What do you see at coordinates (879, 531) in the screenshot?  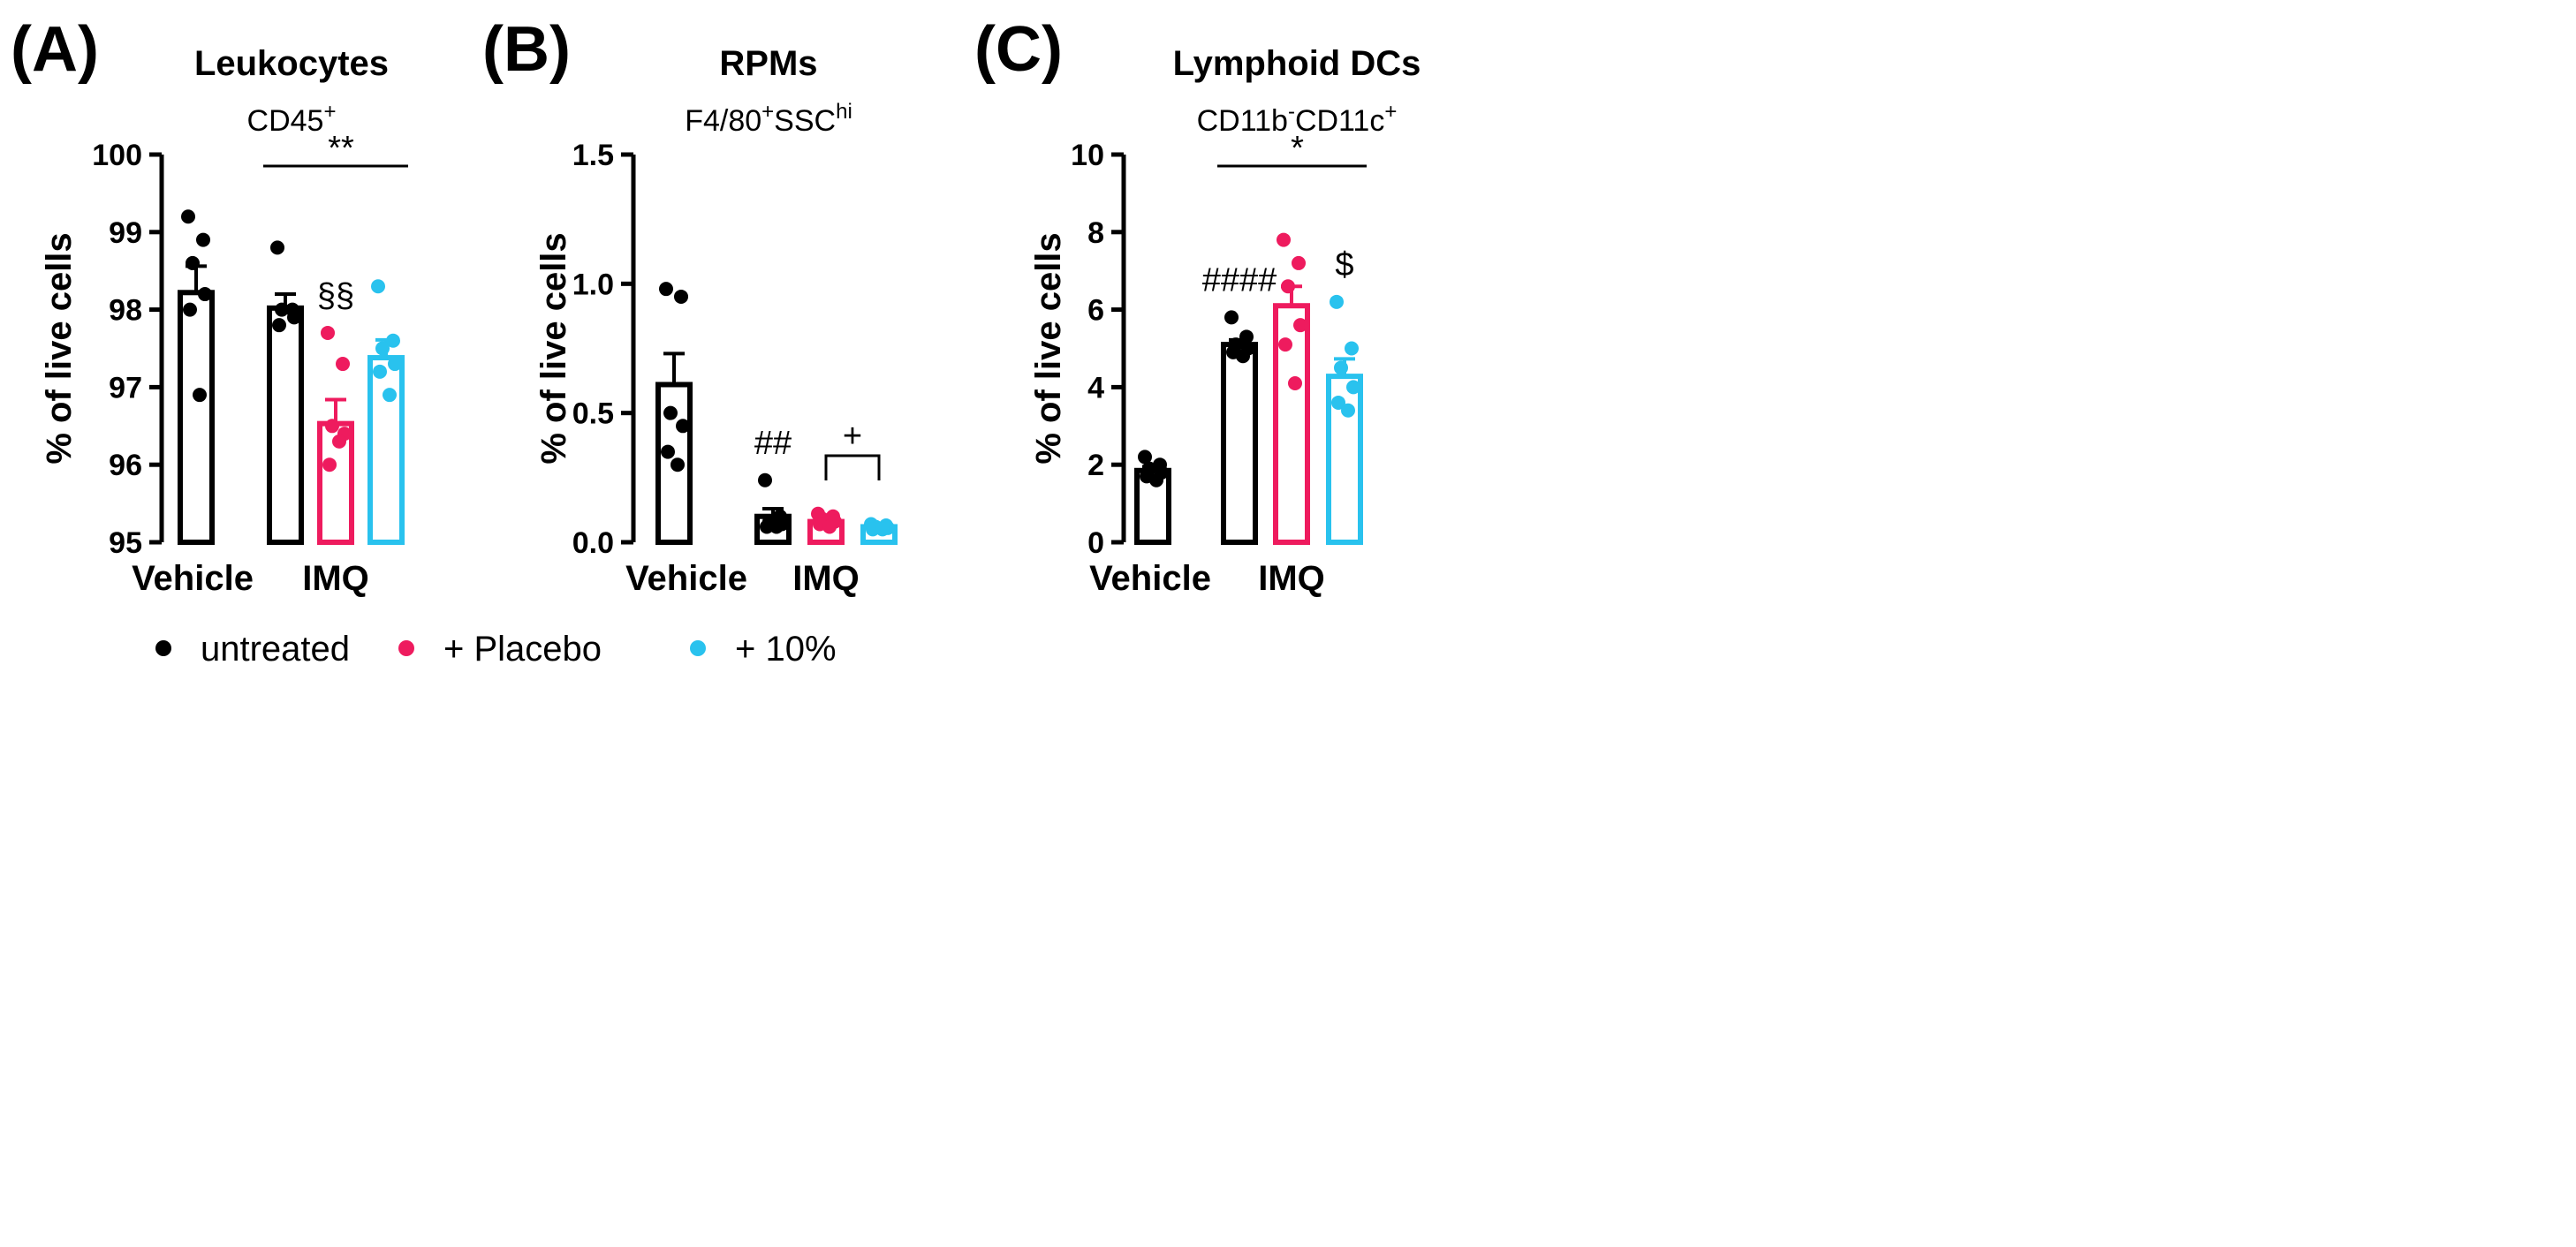 I see `bar-group-ten_percent` at bounding box center [879, 531].